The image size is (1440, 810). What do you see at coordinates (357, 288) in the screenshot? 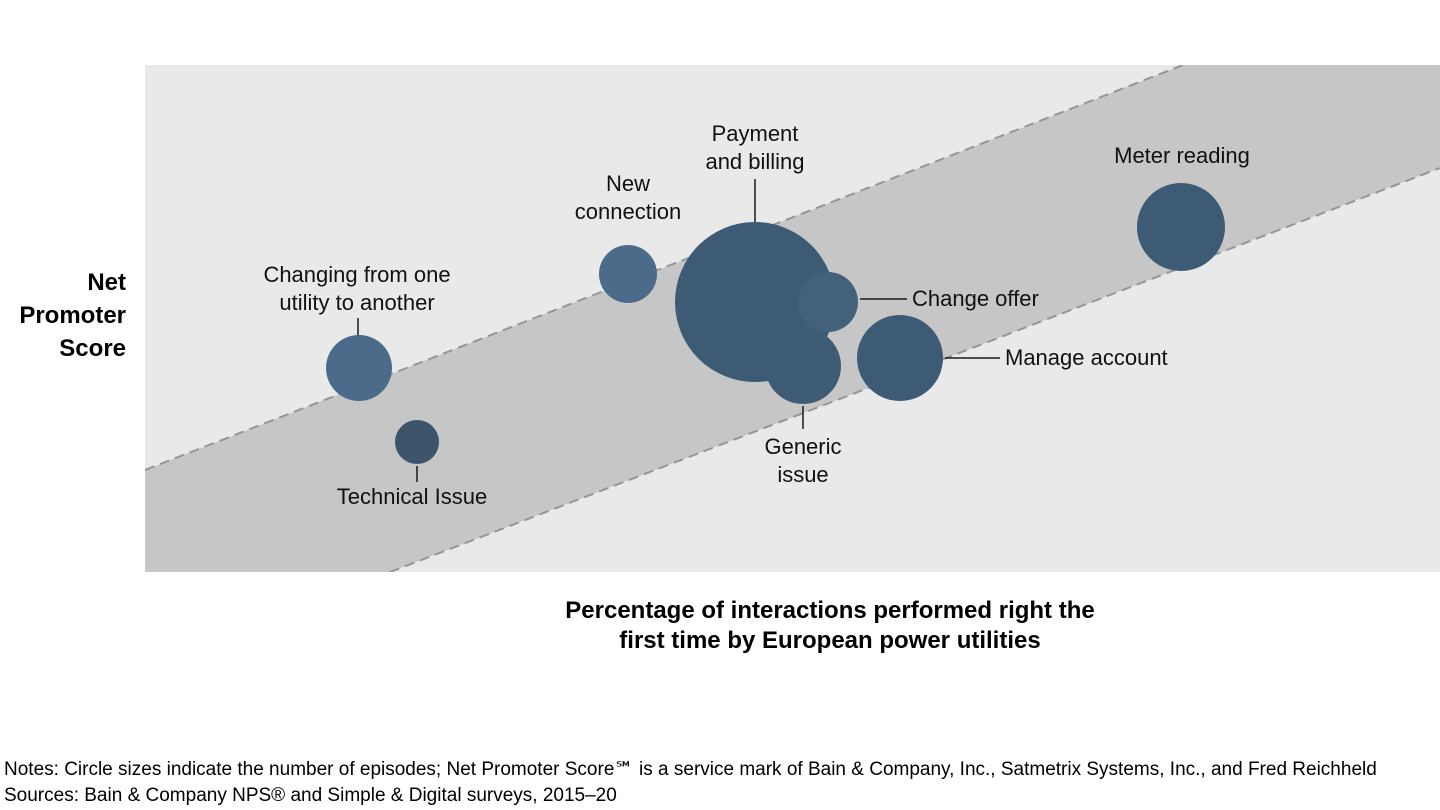
I see `bubble-label-changing-utility: Changing from one utility to another` at bounding box center [357, 288].